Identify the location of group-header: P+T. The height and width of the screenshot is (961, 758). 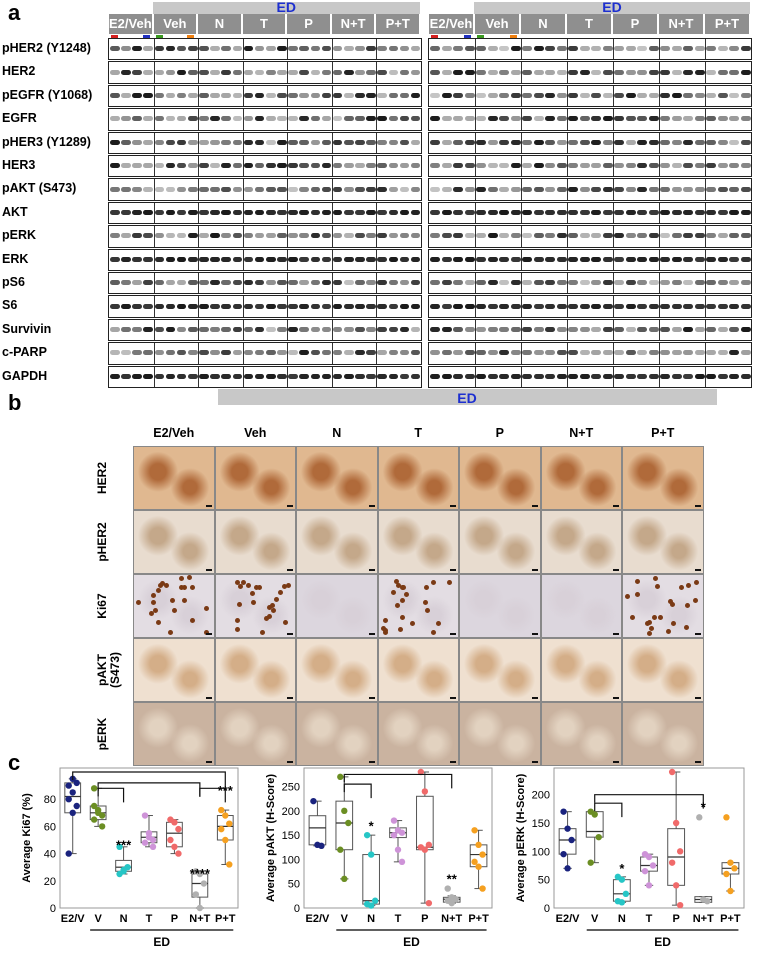
(397, 24).